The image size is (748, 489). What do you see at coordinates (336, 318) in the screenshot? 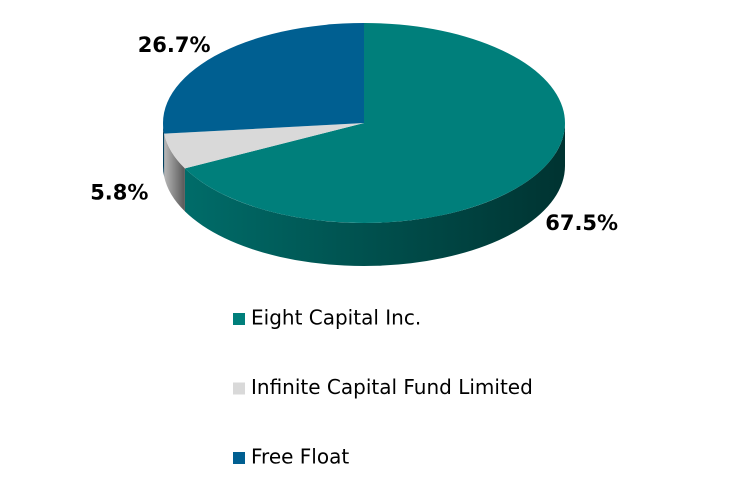
I see `legend-label: Eight Capital Inc.` at bounding box center [336, 318].